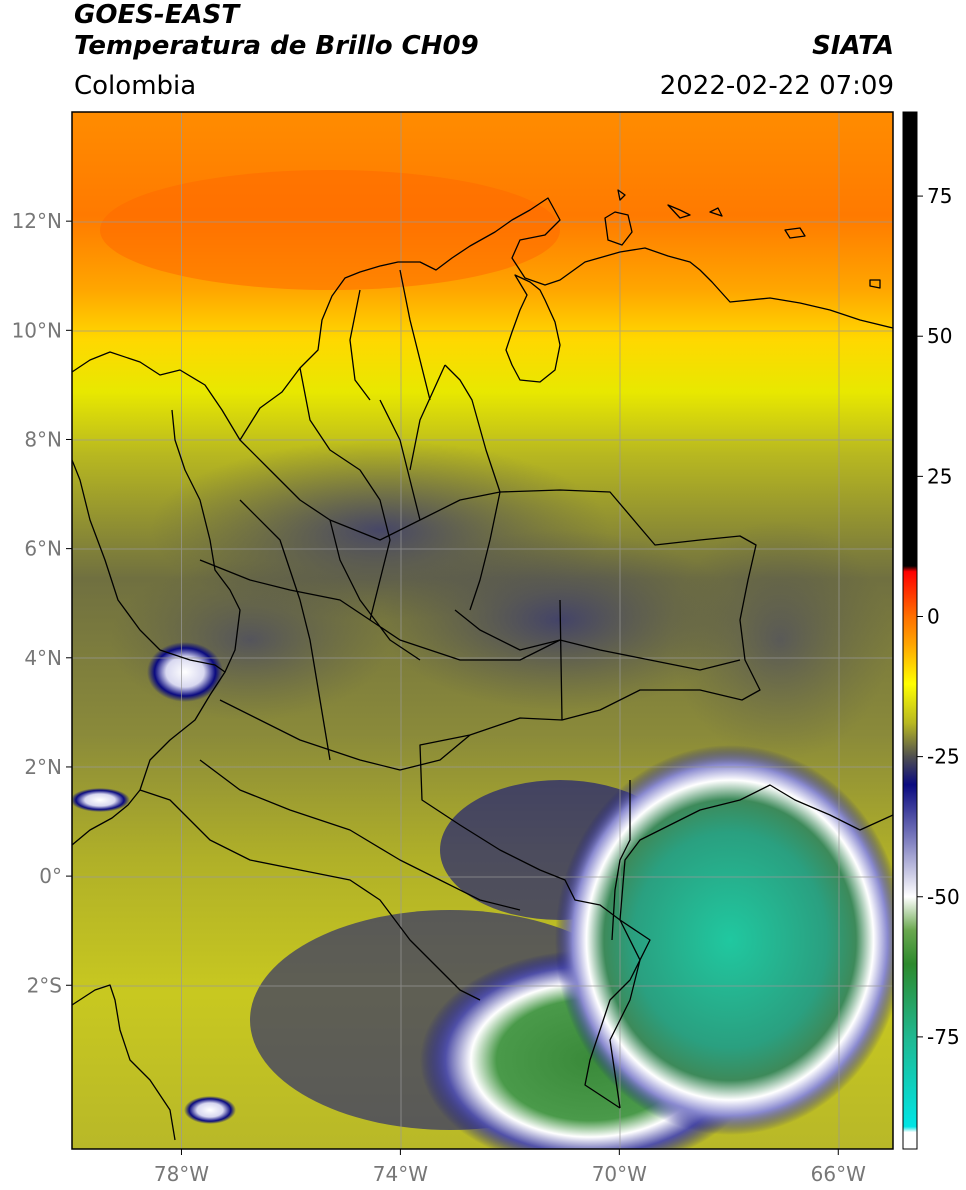  What do you see at coordinates (910, 630) in the screenshot?
I see `colorbar-scale` at bounding box center [910, 630].